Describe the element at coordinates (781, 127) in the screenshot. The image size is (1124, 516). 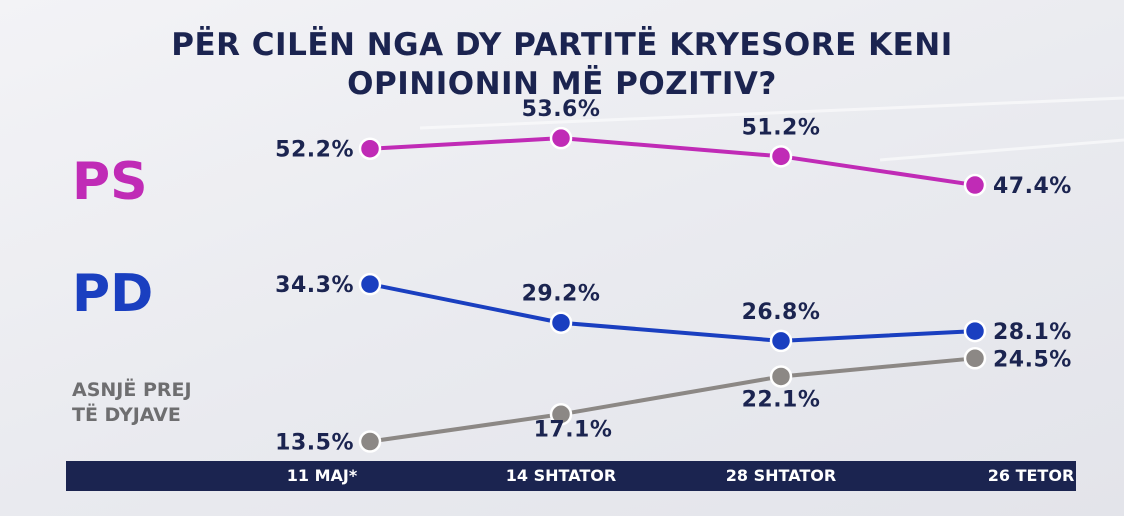
I see `data-label-ps: 51.2%` at that location.